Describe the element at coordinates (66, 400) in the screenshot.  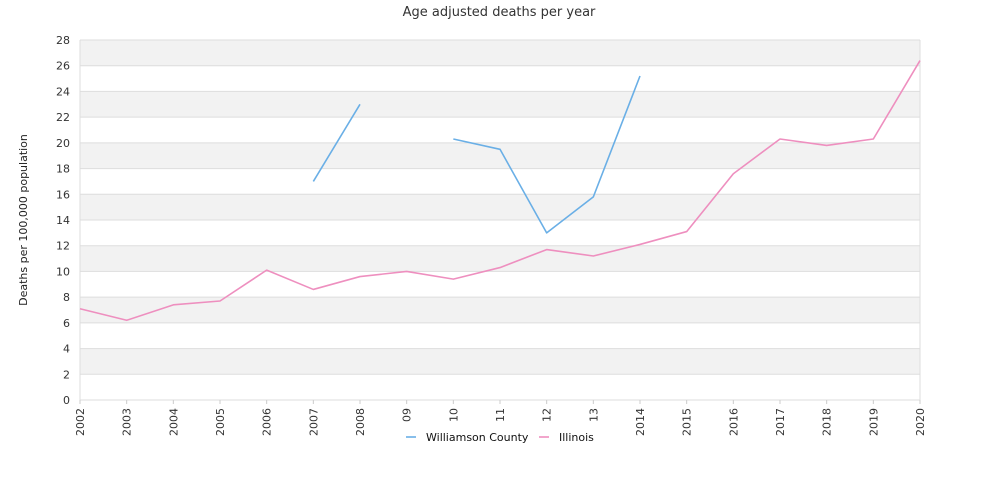
I see `y-tick-label: 0` at that location.